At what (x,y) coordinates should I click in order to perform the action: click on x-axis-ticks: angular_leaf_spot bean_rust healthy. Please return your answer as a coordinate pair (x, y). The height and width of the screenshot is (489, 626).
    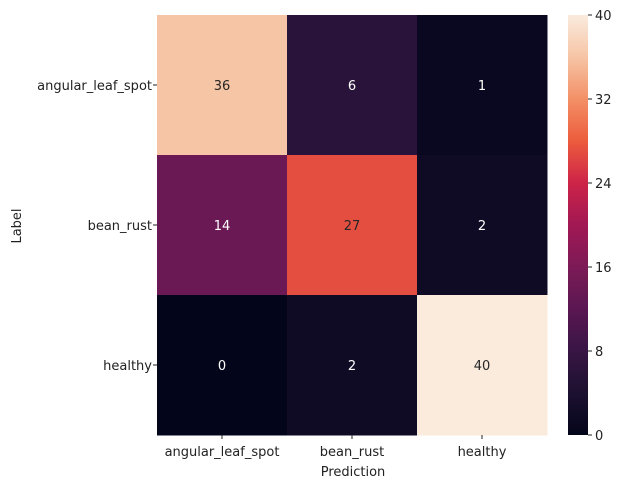
    Looking at the image, I should click on (336, 447).